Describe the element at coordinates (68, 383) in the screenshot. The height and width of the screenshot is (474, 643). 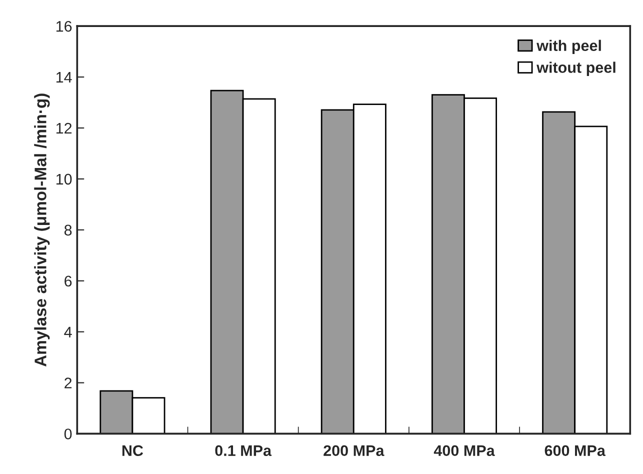
I see `y-tick-label: 2` at that location.